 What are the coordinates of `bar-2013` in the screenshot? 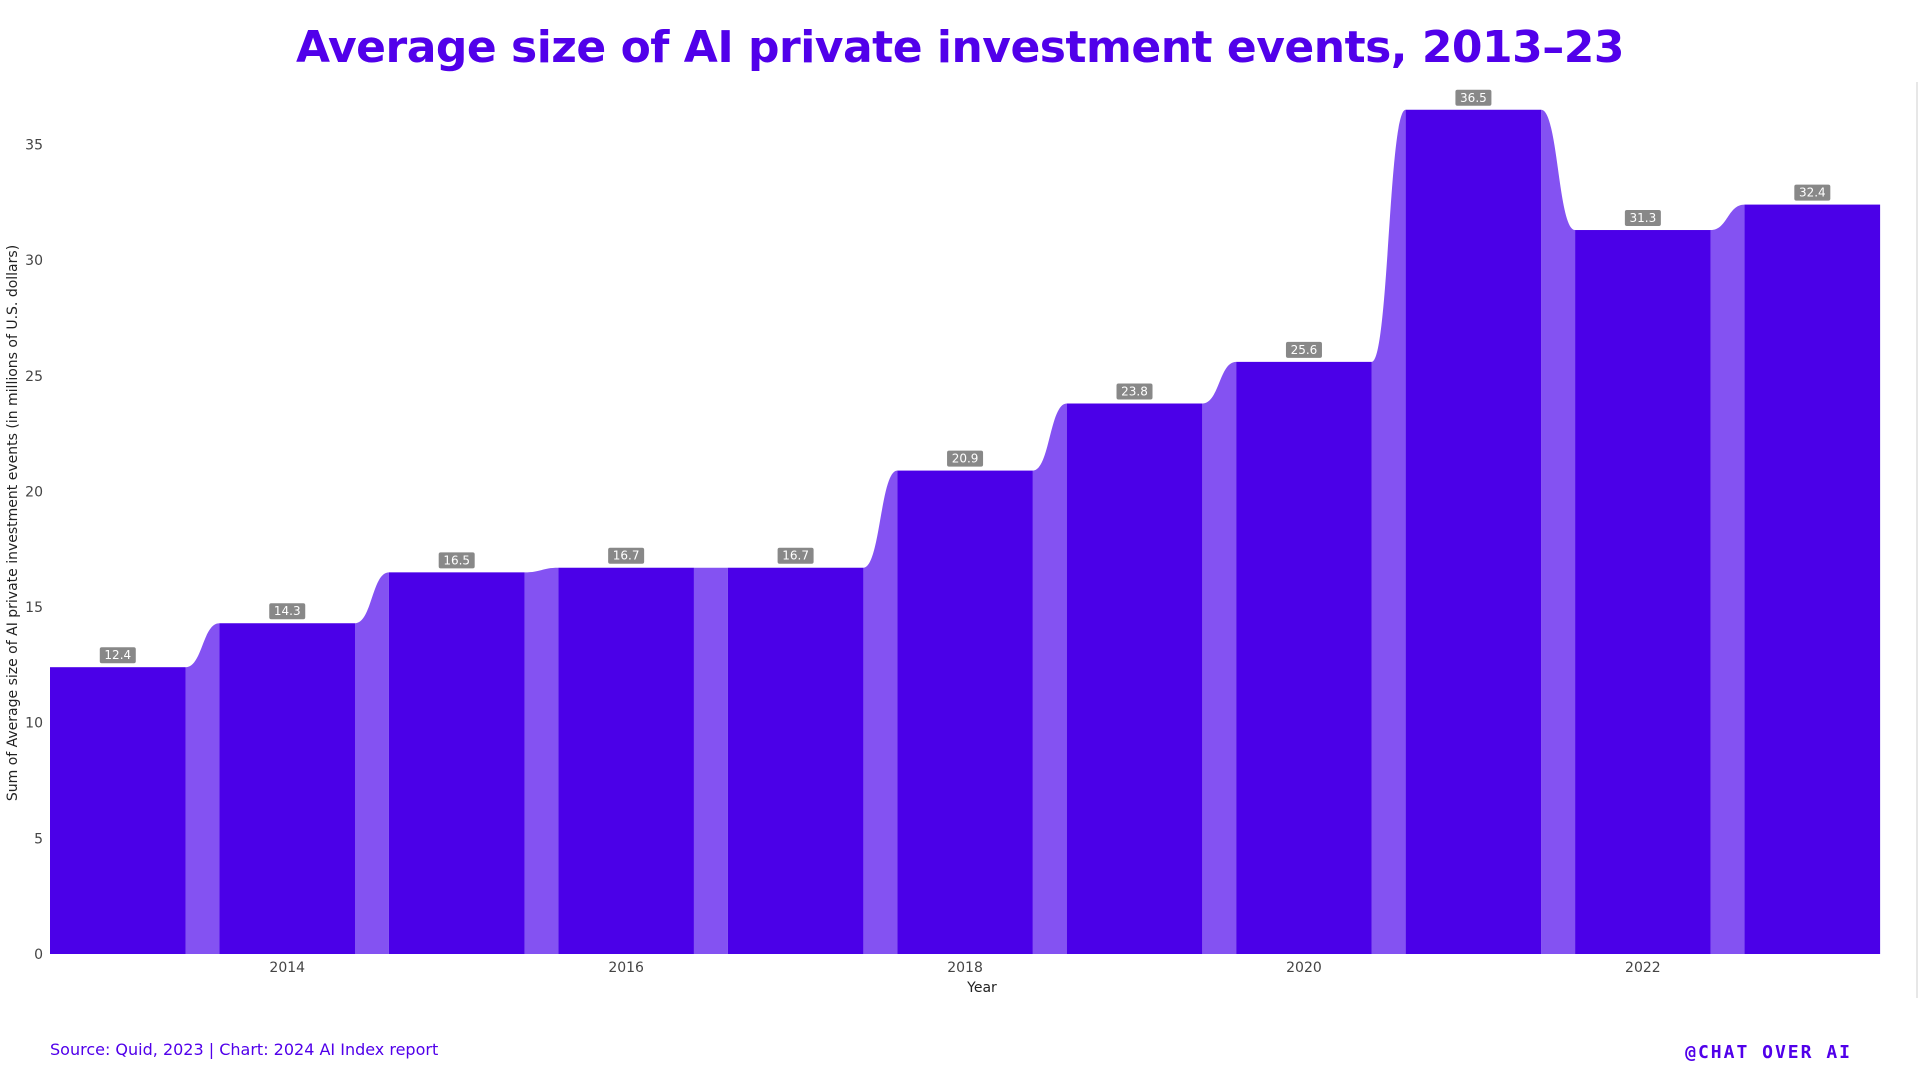 It's located at (118, 810).